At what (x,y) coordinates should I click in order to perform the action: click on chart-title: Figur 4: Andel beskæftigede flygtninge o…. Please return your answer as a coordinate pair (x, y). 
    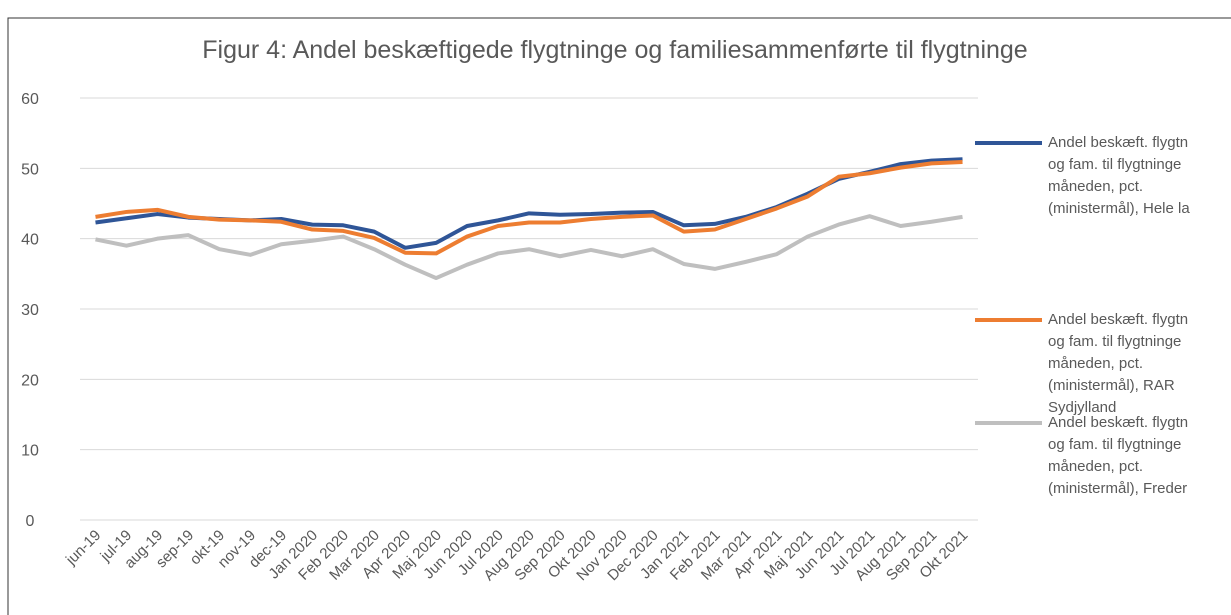
    Looking at the image, I should click on (614, 50).